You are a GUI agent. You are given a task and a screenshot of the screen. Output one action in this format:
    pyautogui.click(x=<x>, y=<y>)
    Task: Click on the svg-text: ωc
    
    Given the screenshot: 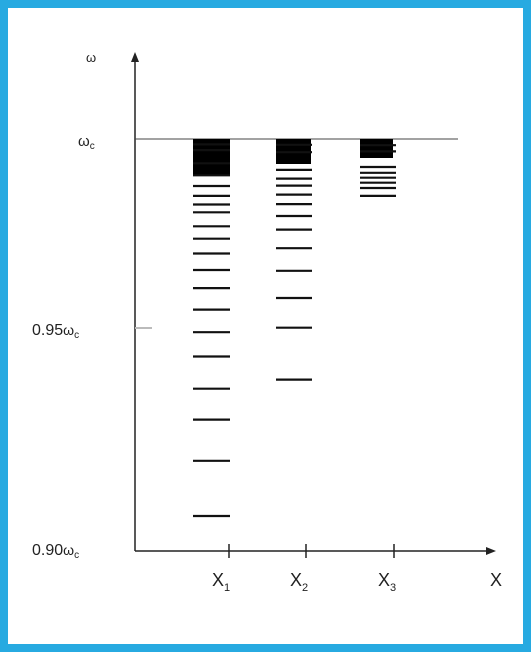 What is the action you would take?
    pyautogui.click(x=86, y=142)
    